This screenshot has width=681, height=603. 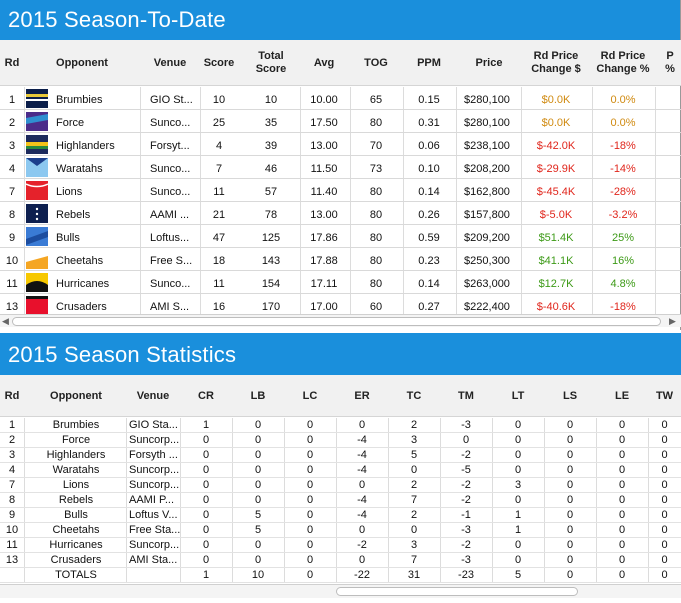 I want to click on cell-score: 21, so click(x=219, y=215).